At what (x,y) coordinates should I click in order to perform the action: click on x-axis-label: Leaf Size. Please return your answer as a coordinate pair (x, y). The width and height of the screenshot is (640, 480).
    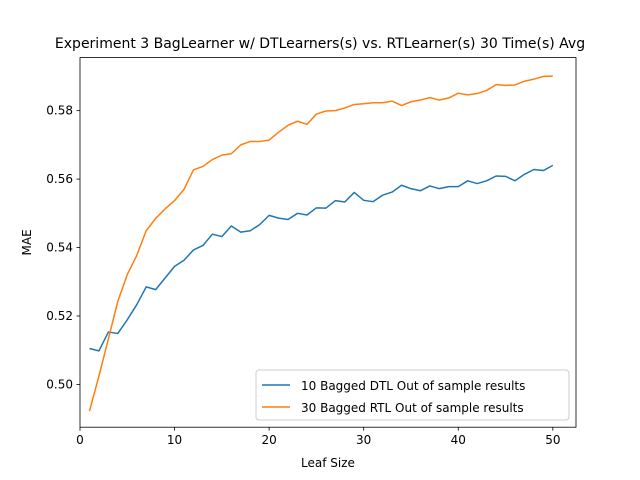
    Looking at the image, I should click on (328, 463).